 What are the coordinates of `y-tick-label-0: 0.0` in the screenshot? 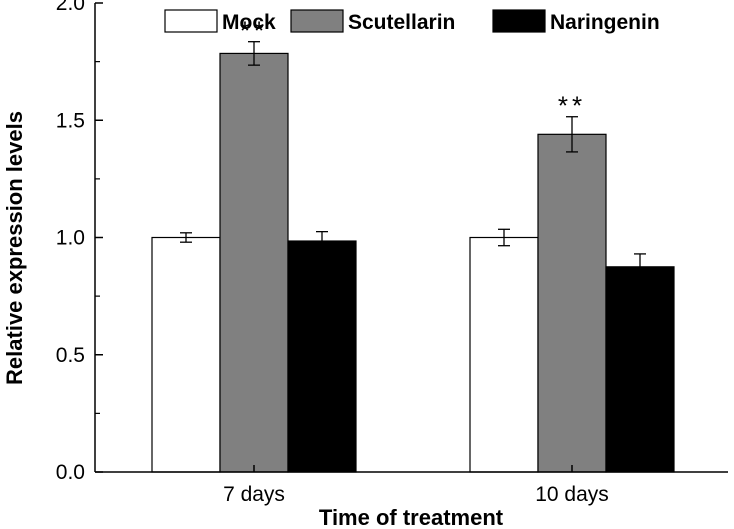 It's located at (70, 472).